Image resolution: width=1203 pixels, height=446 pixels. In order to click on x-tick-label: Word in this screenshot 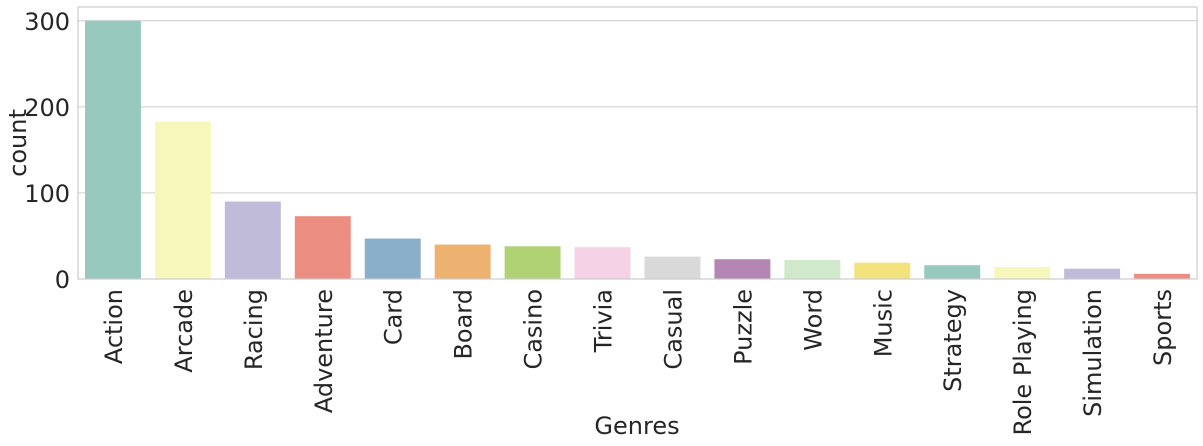, I will do `click(813, 320)`.